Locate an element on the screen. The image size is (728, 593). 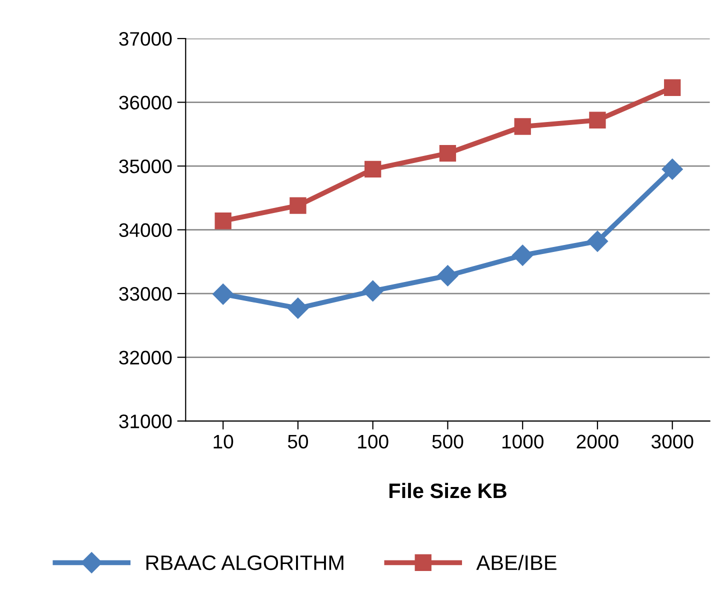
y-tick-label: 32000 is located at coordinates (145, 357).